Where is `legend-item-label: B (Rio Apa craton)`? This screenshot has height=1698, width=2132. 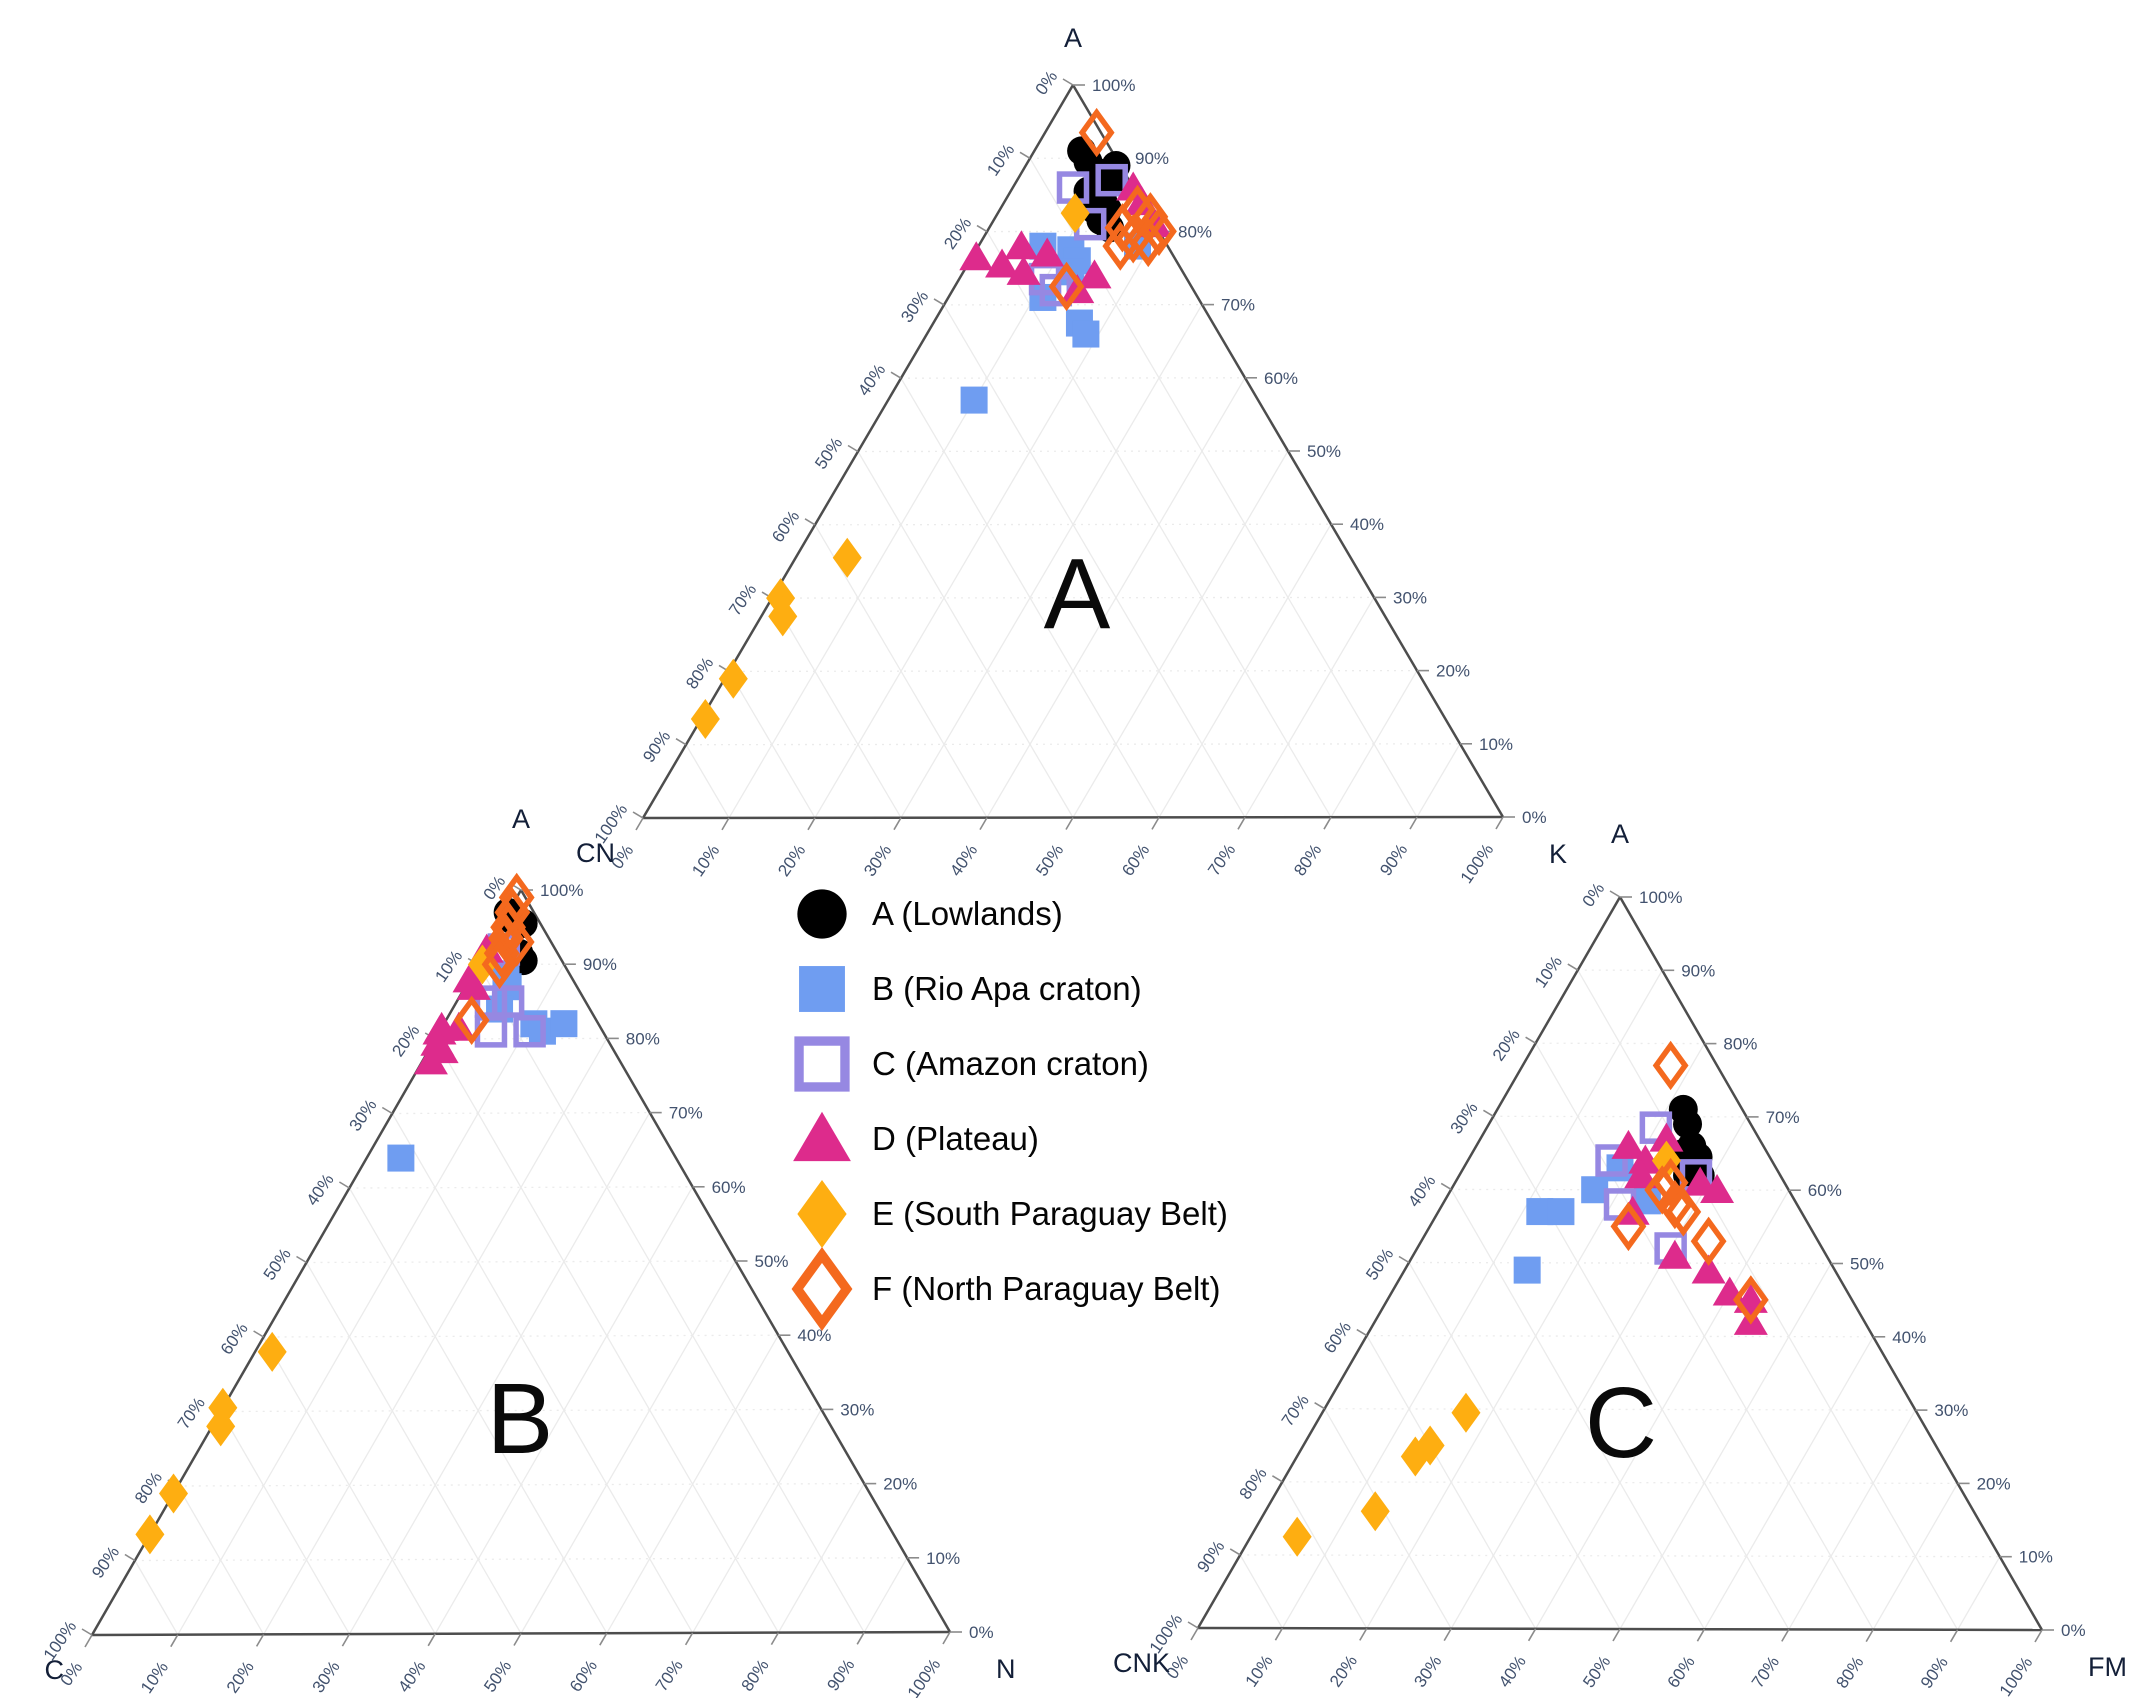
legend-item-label: B (Rio Apa craton) is located at coordinates (1007, 988).